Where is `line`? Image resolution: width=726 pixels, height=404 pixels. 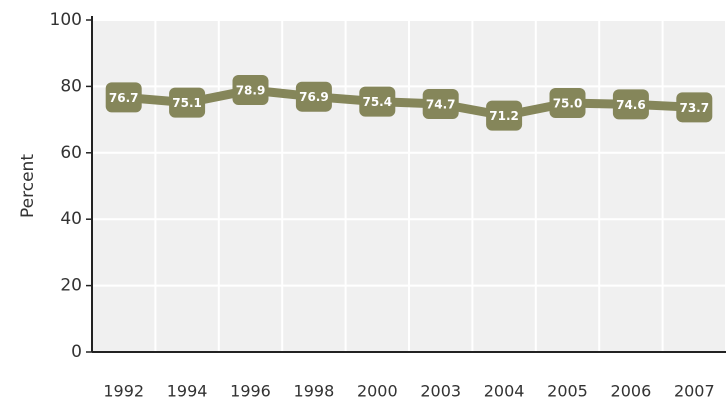 line is located at coordinates (409, 103).